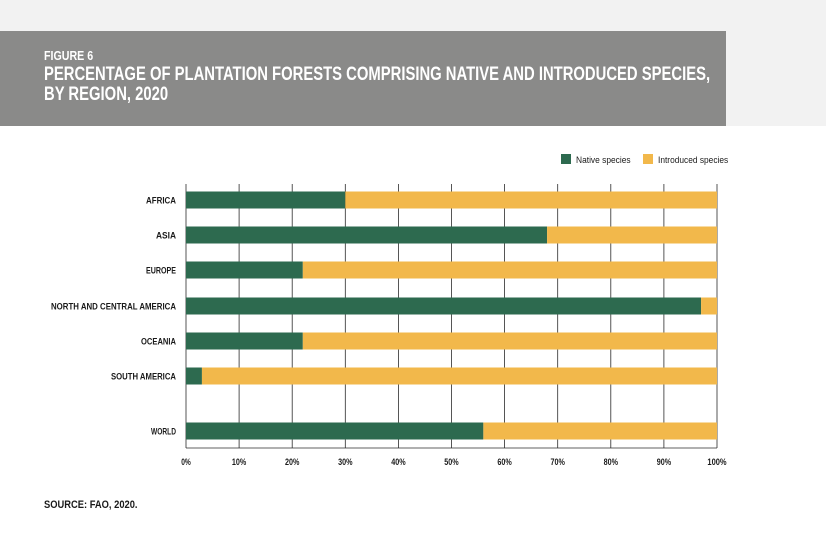  What do you see at coordinates (558, 462) in the screenshot?
I see `x-tick-label: 70%` at bounding box center [558, 462].